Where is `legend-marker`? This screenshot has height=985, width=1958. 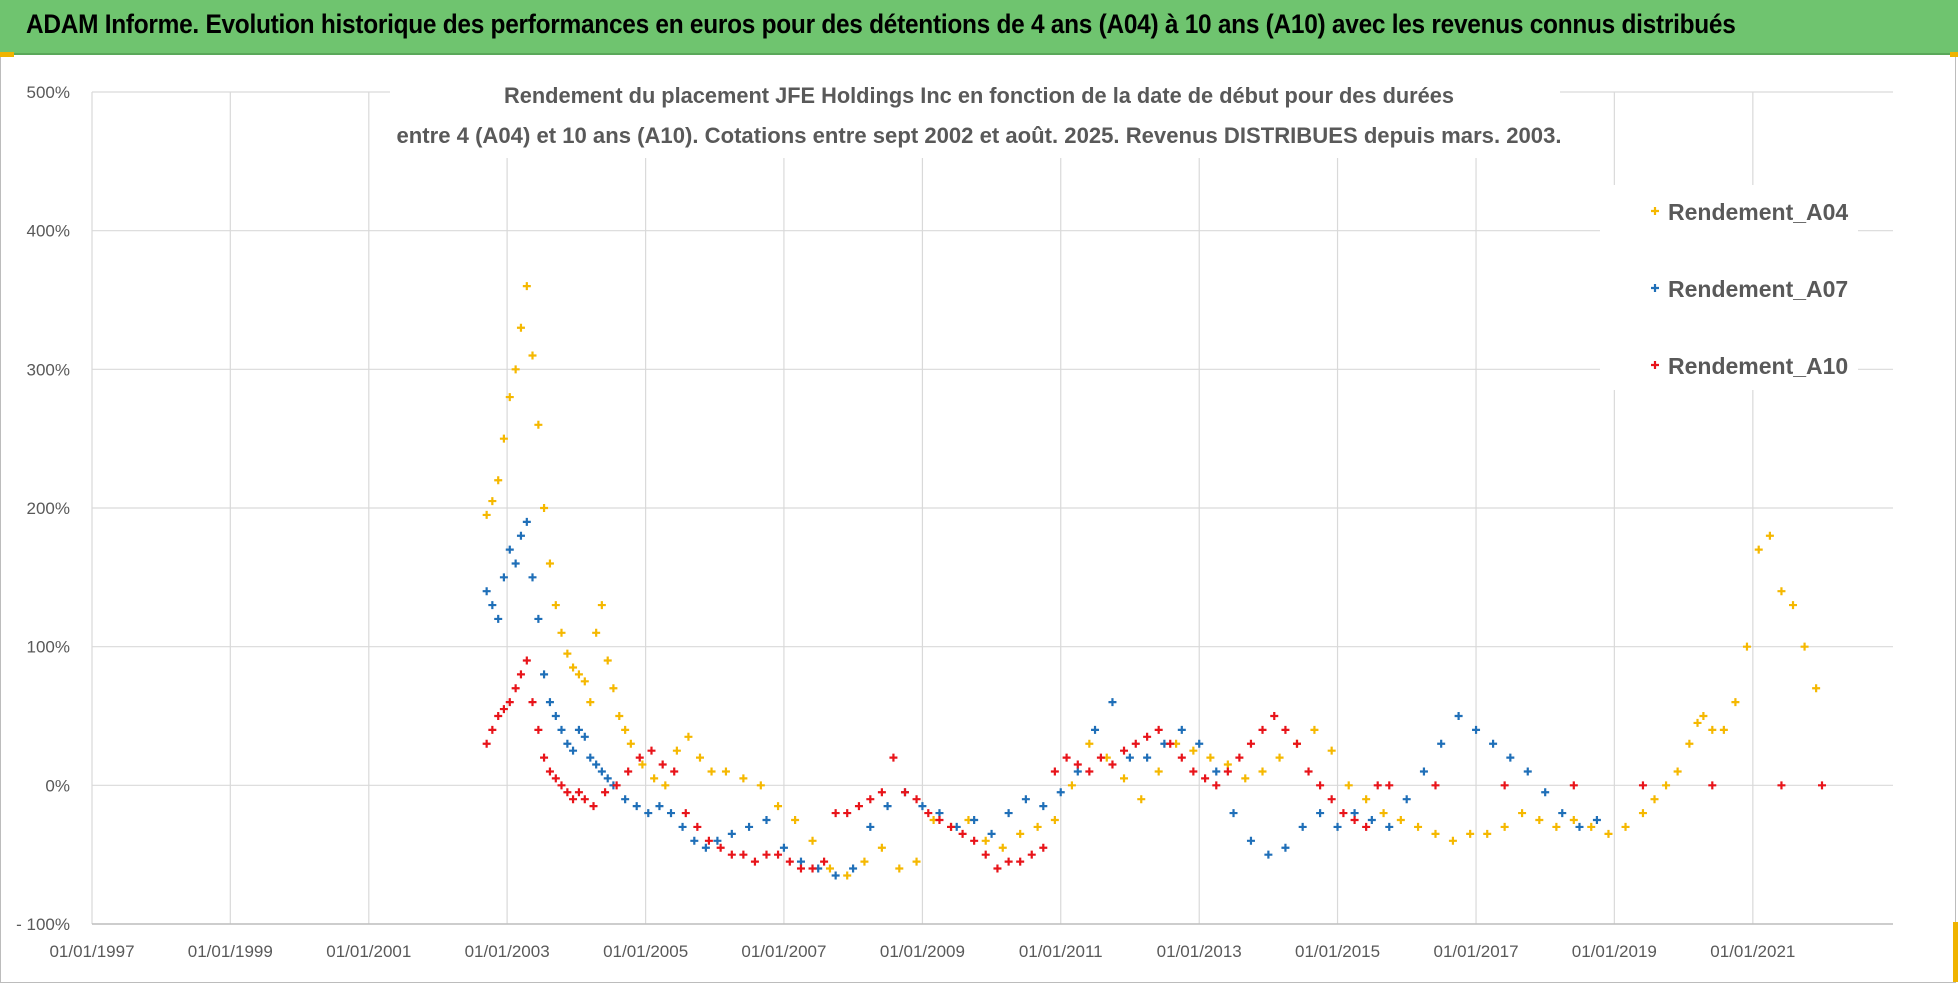
legend-marker is located at coordinates (1655, 288).